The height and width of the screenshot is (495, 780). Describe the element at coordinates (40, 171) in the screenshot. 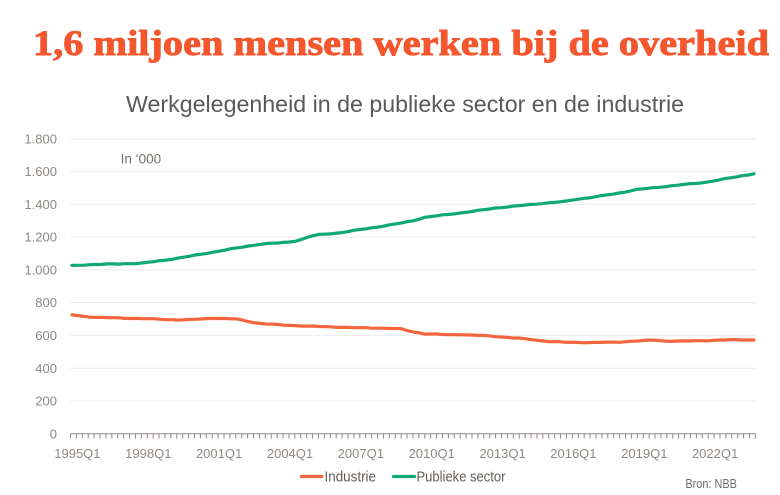

I see `svg-text: 1.600` at that location.